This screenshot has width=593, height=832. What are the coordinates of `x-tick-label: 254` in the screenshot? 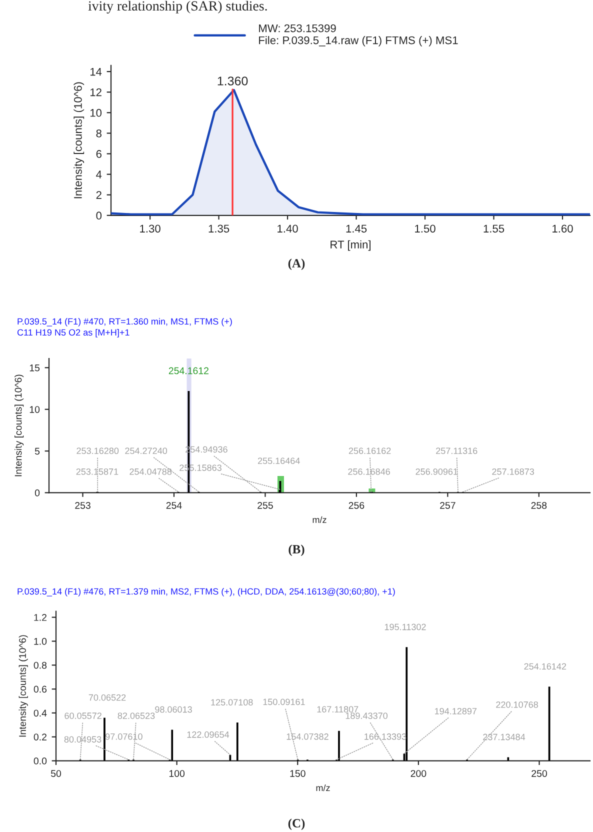 It's located at (174, 505).